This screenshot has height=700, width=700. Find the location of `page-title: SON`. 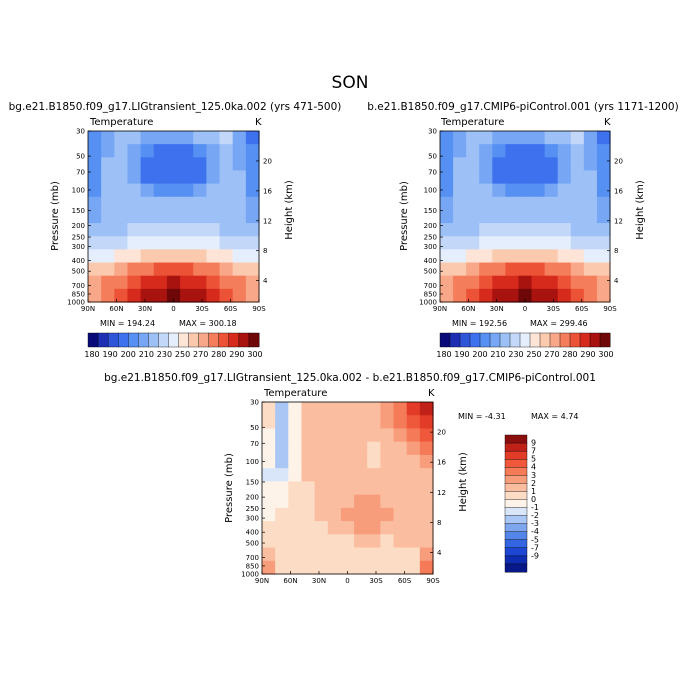

page-title: SON is located at coordinates (350, 83).